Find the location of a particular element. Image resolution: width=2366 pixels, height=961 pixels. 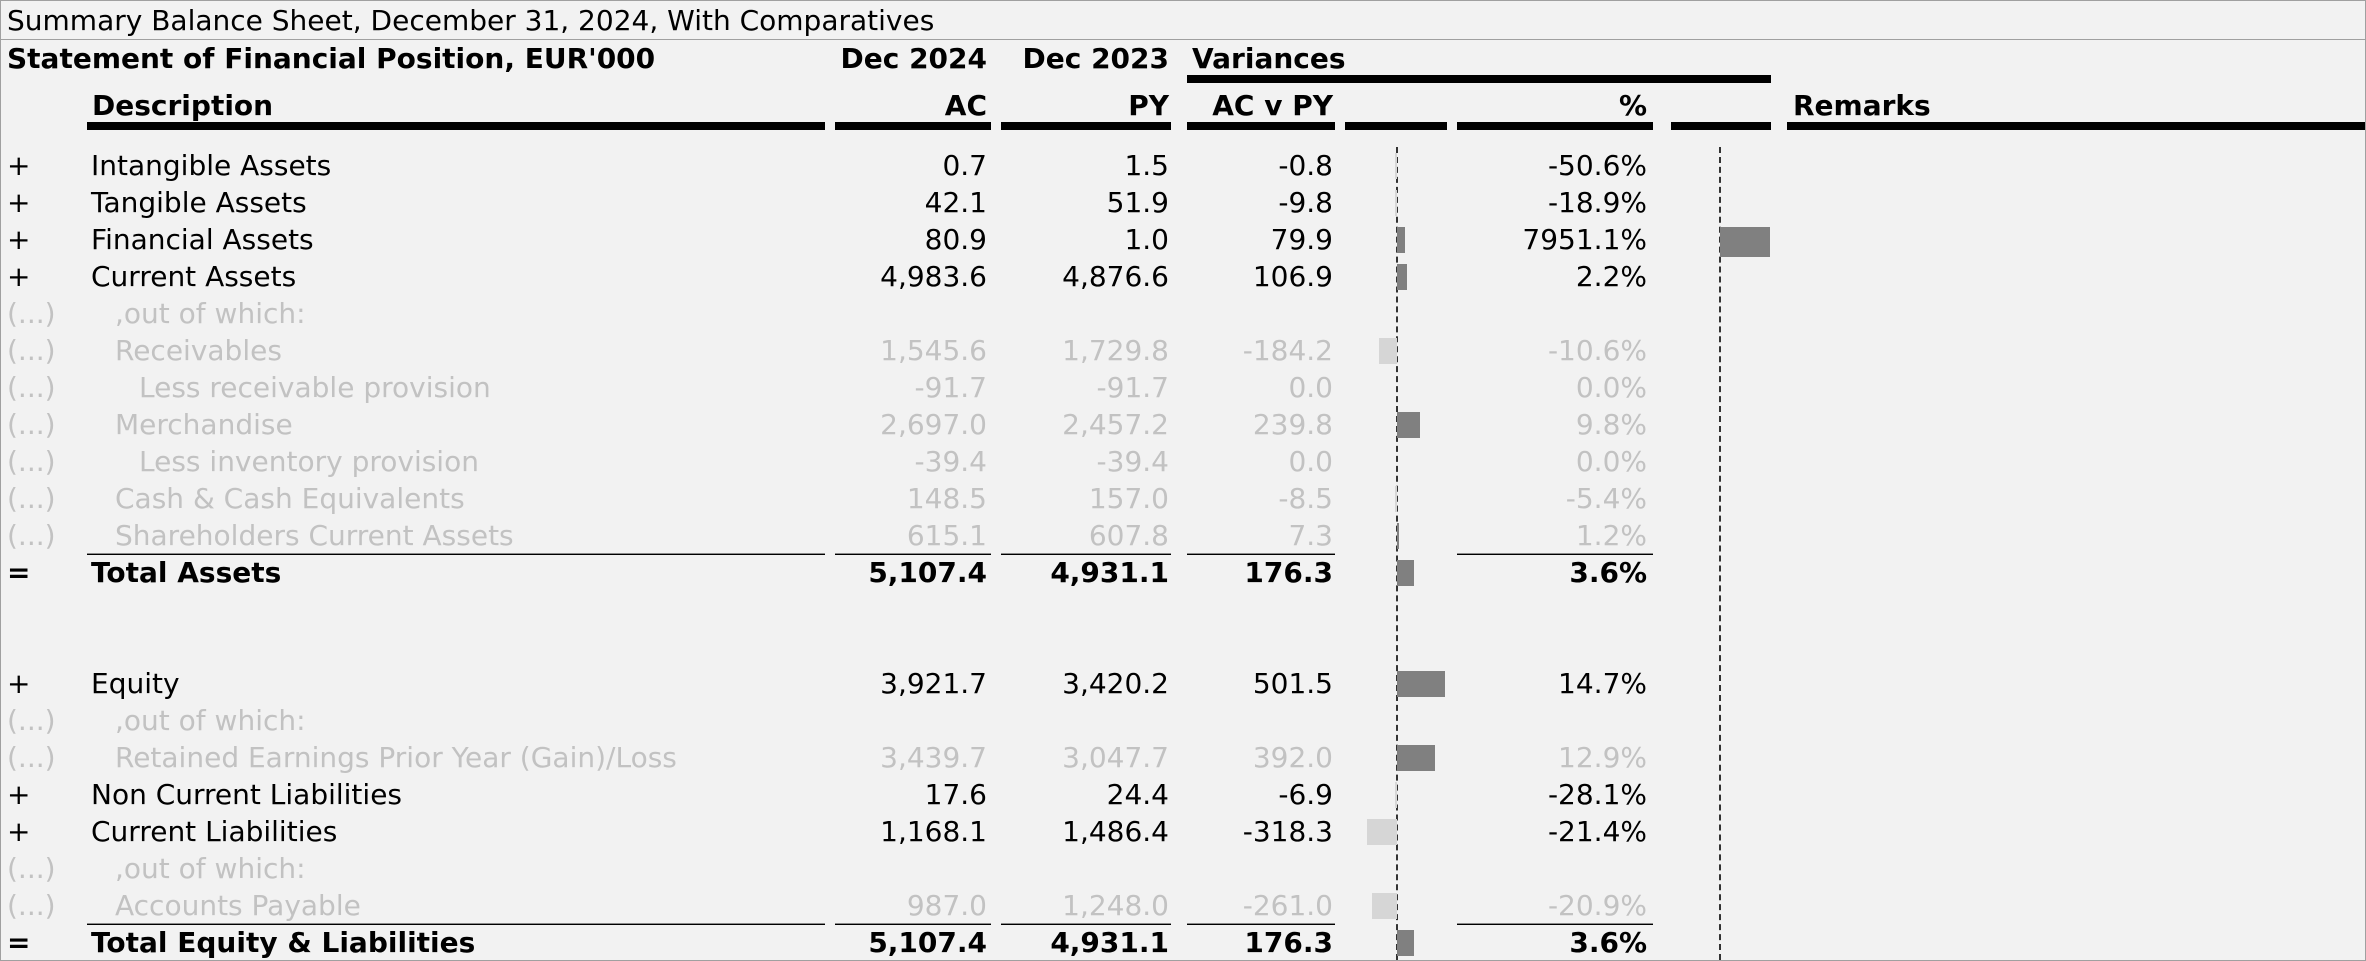

col-py-period: Dec 2023 is located at coordinates (1095, 58).